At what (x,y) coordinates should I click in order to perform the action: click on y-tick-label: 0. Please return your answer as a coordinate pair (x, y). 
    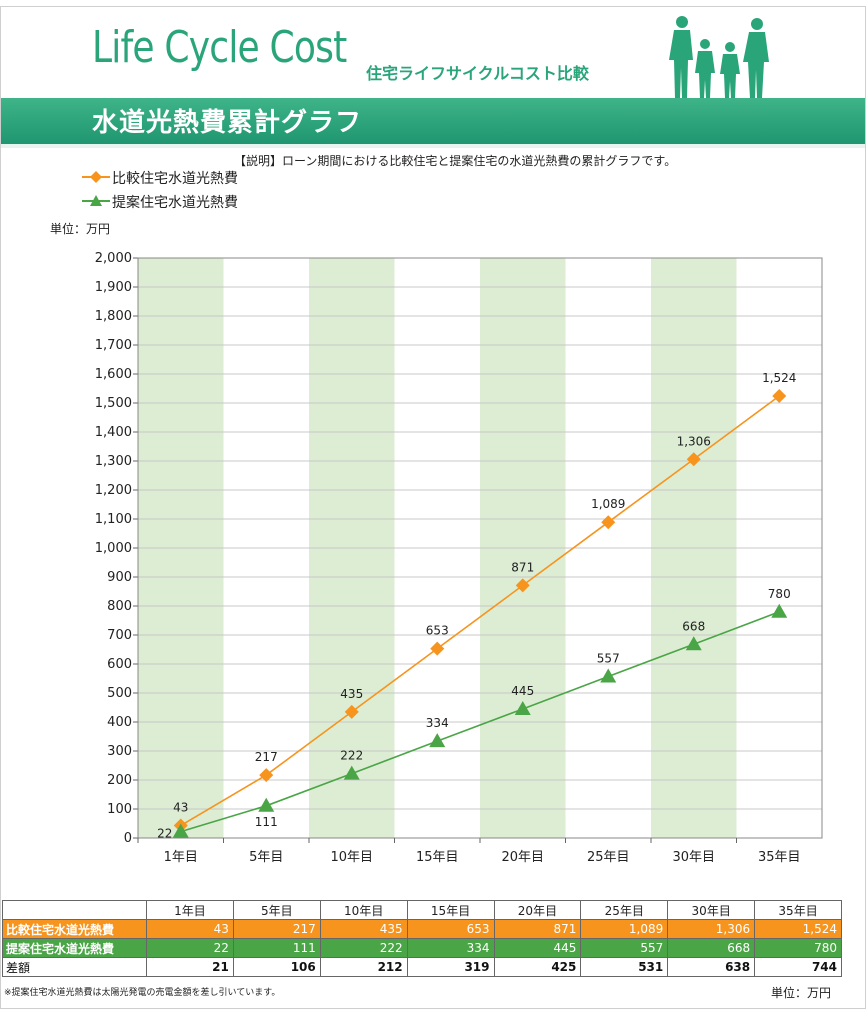
    Looking at the image, I should click on (128, 838).